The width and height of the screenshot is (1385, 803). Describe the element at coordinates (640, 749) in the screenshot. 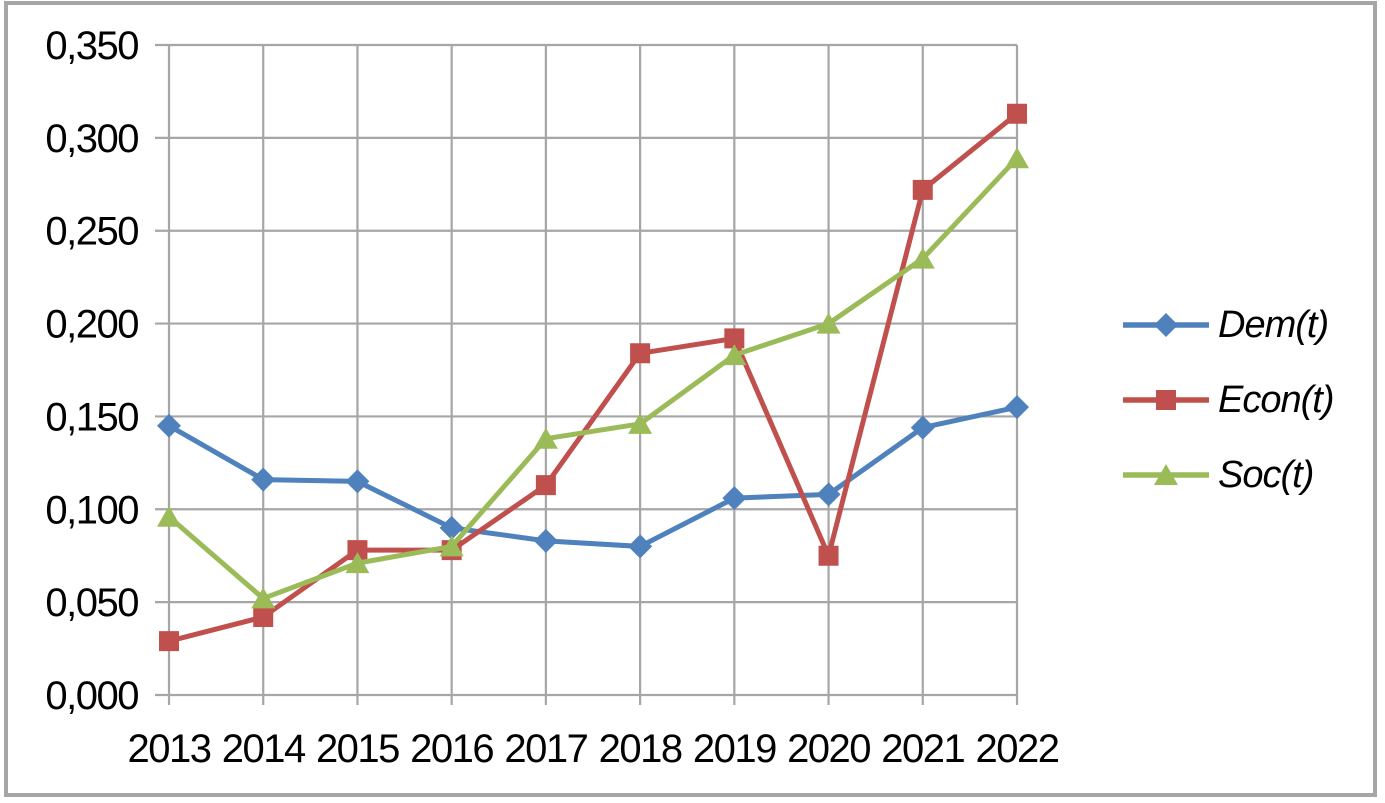

I see `x-tick-label: 2018` at that location.